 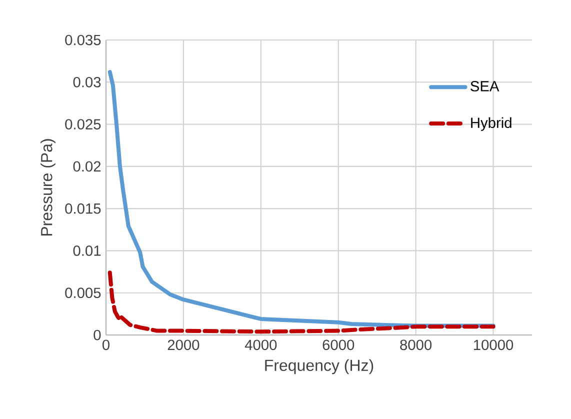 I want to click on y-tick-label: 0.005, so click(x=83, y=293).